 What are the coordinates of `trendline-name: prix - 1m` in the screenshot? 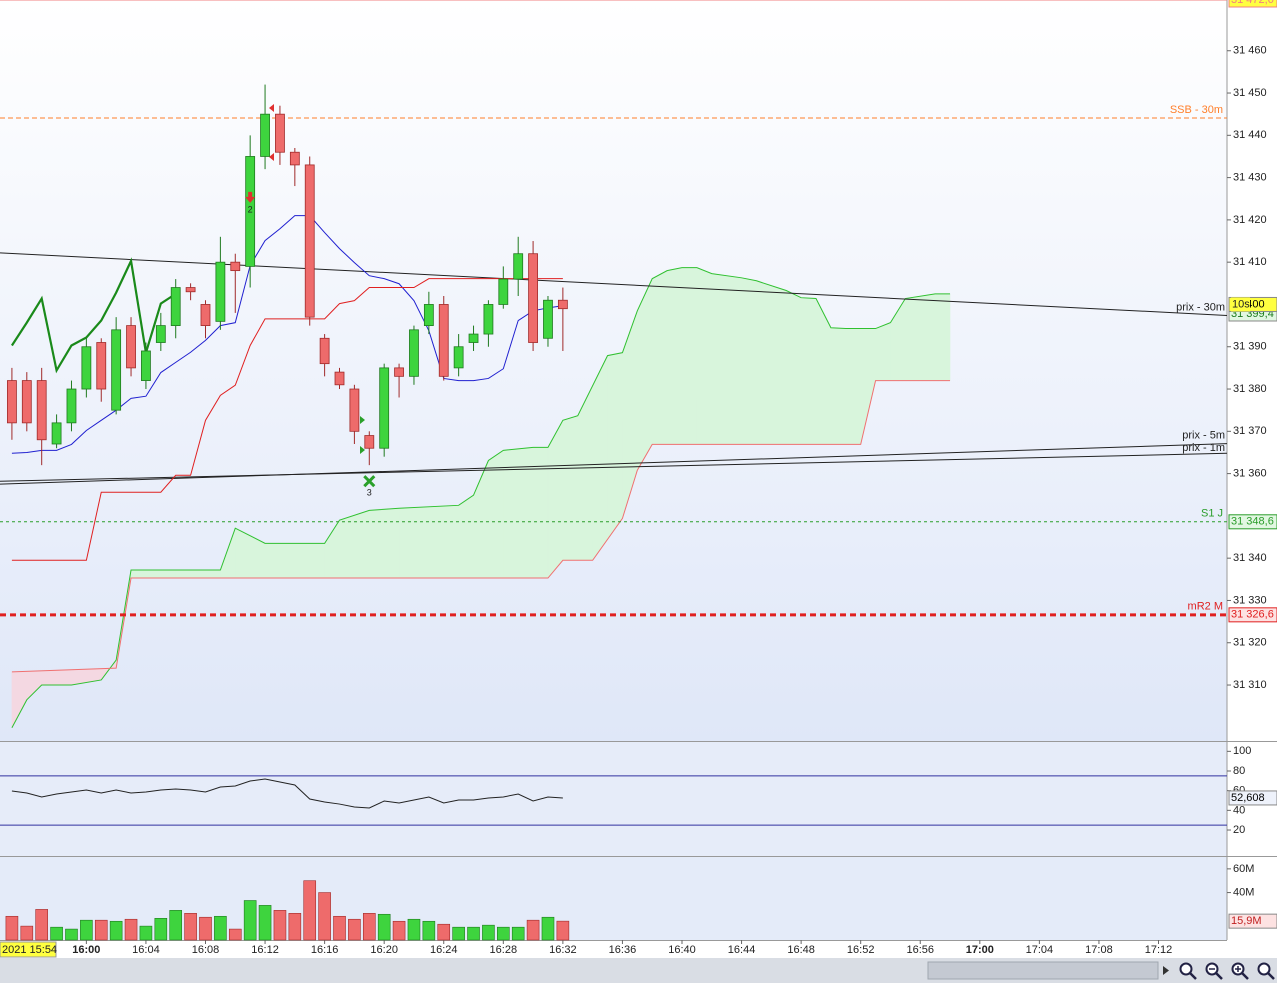 It's located at (1203, 448).